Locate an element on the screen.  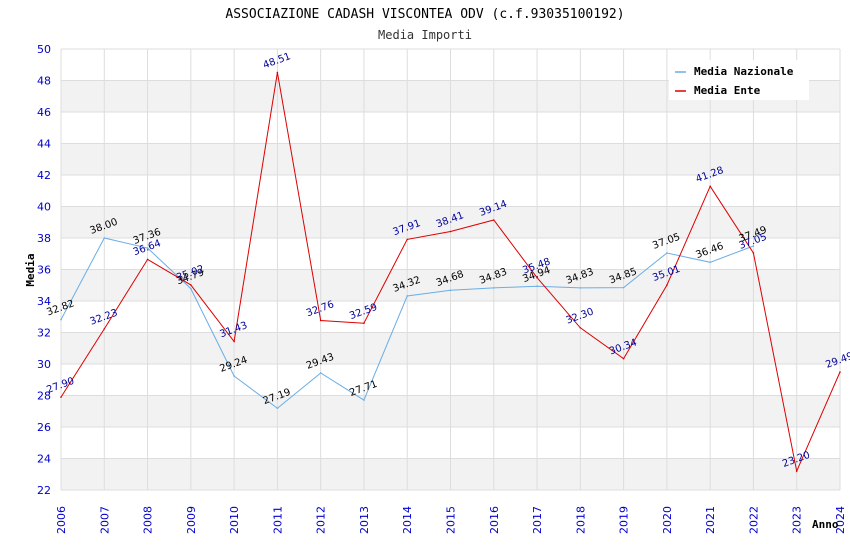
y-axis-ticks: 22 24 26 28 30 32 34 36 38 40 42 44 46 48 50 is located at coordinates (44, 270).